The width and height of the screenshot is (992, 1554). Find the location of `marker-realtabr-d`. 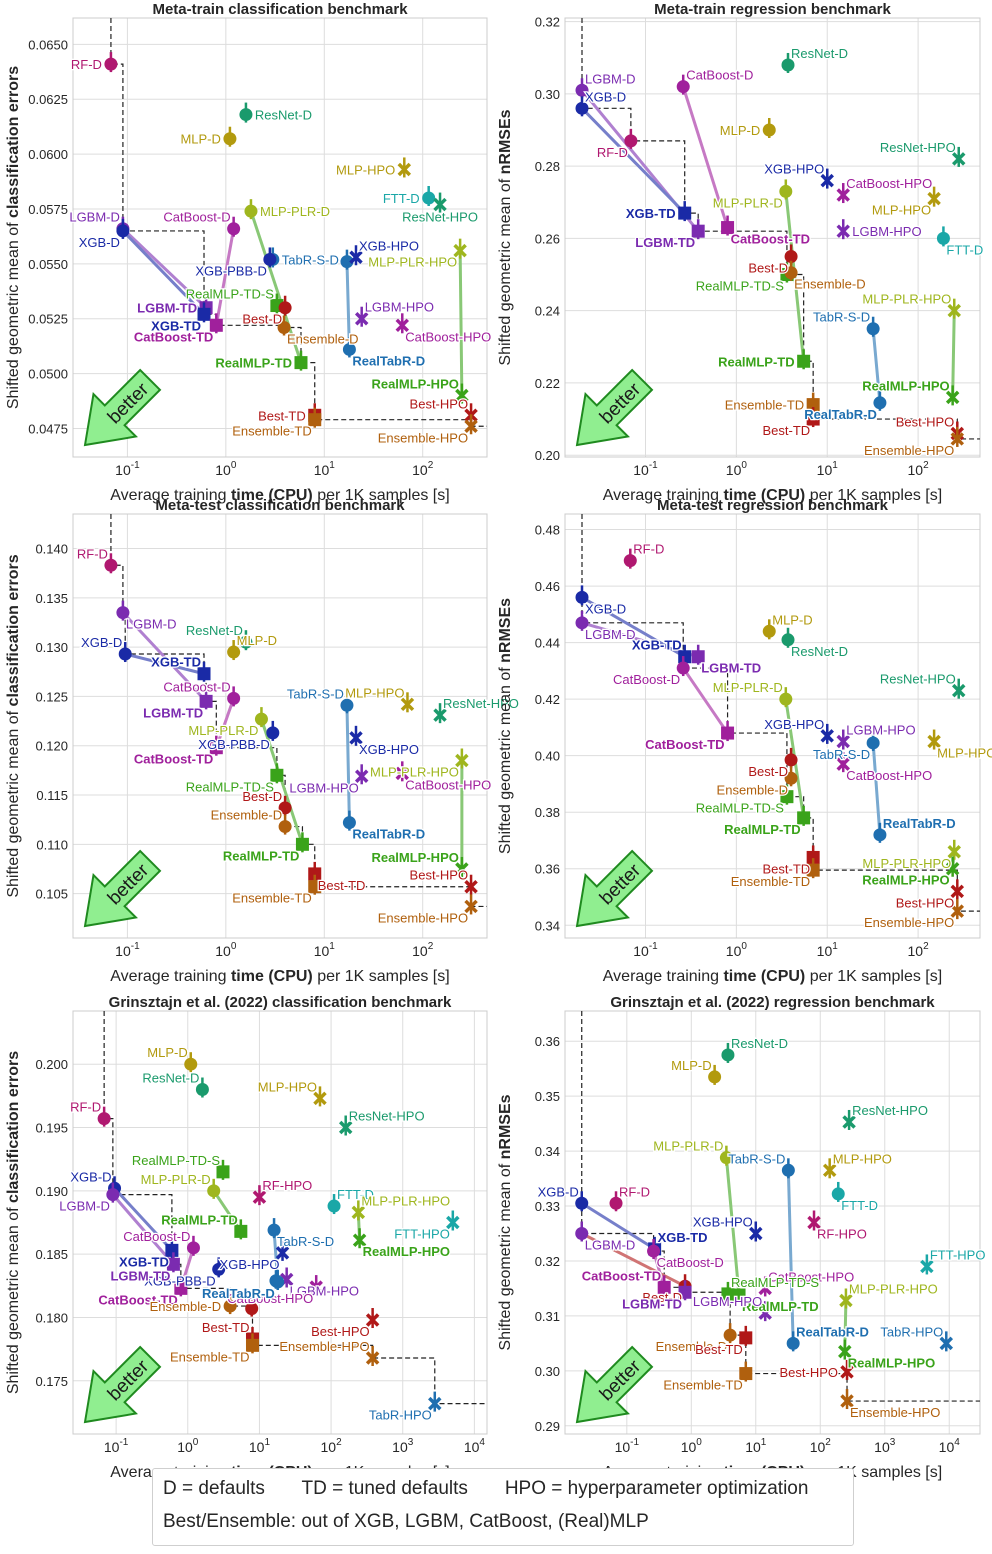

marker-realtabr-d is located at coordinates (880, 400).